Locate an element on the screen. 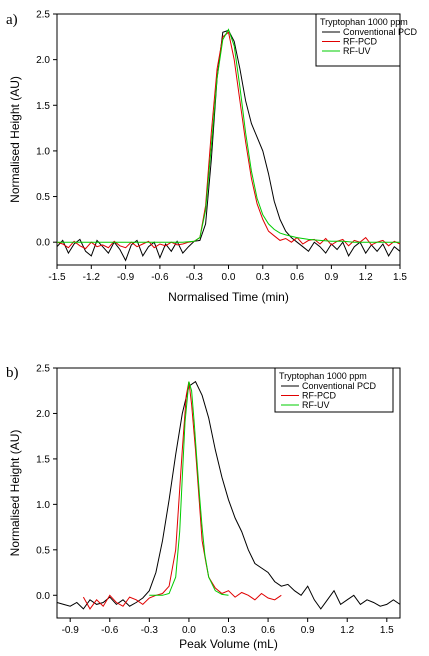  x-tick-label: -1.5 is located at coordinates (57, 277).